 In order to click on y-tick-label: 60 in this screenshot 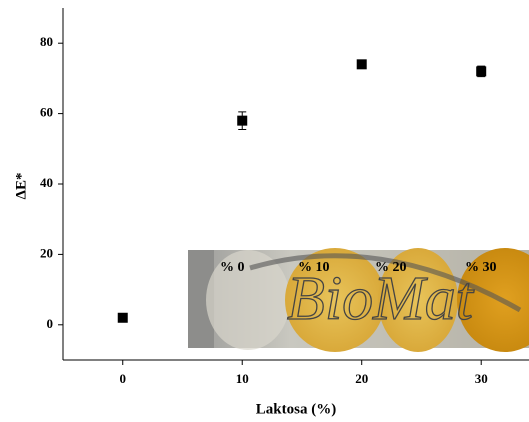, I will do `click(46, 112)`.